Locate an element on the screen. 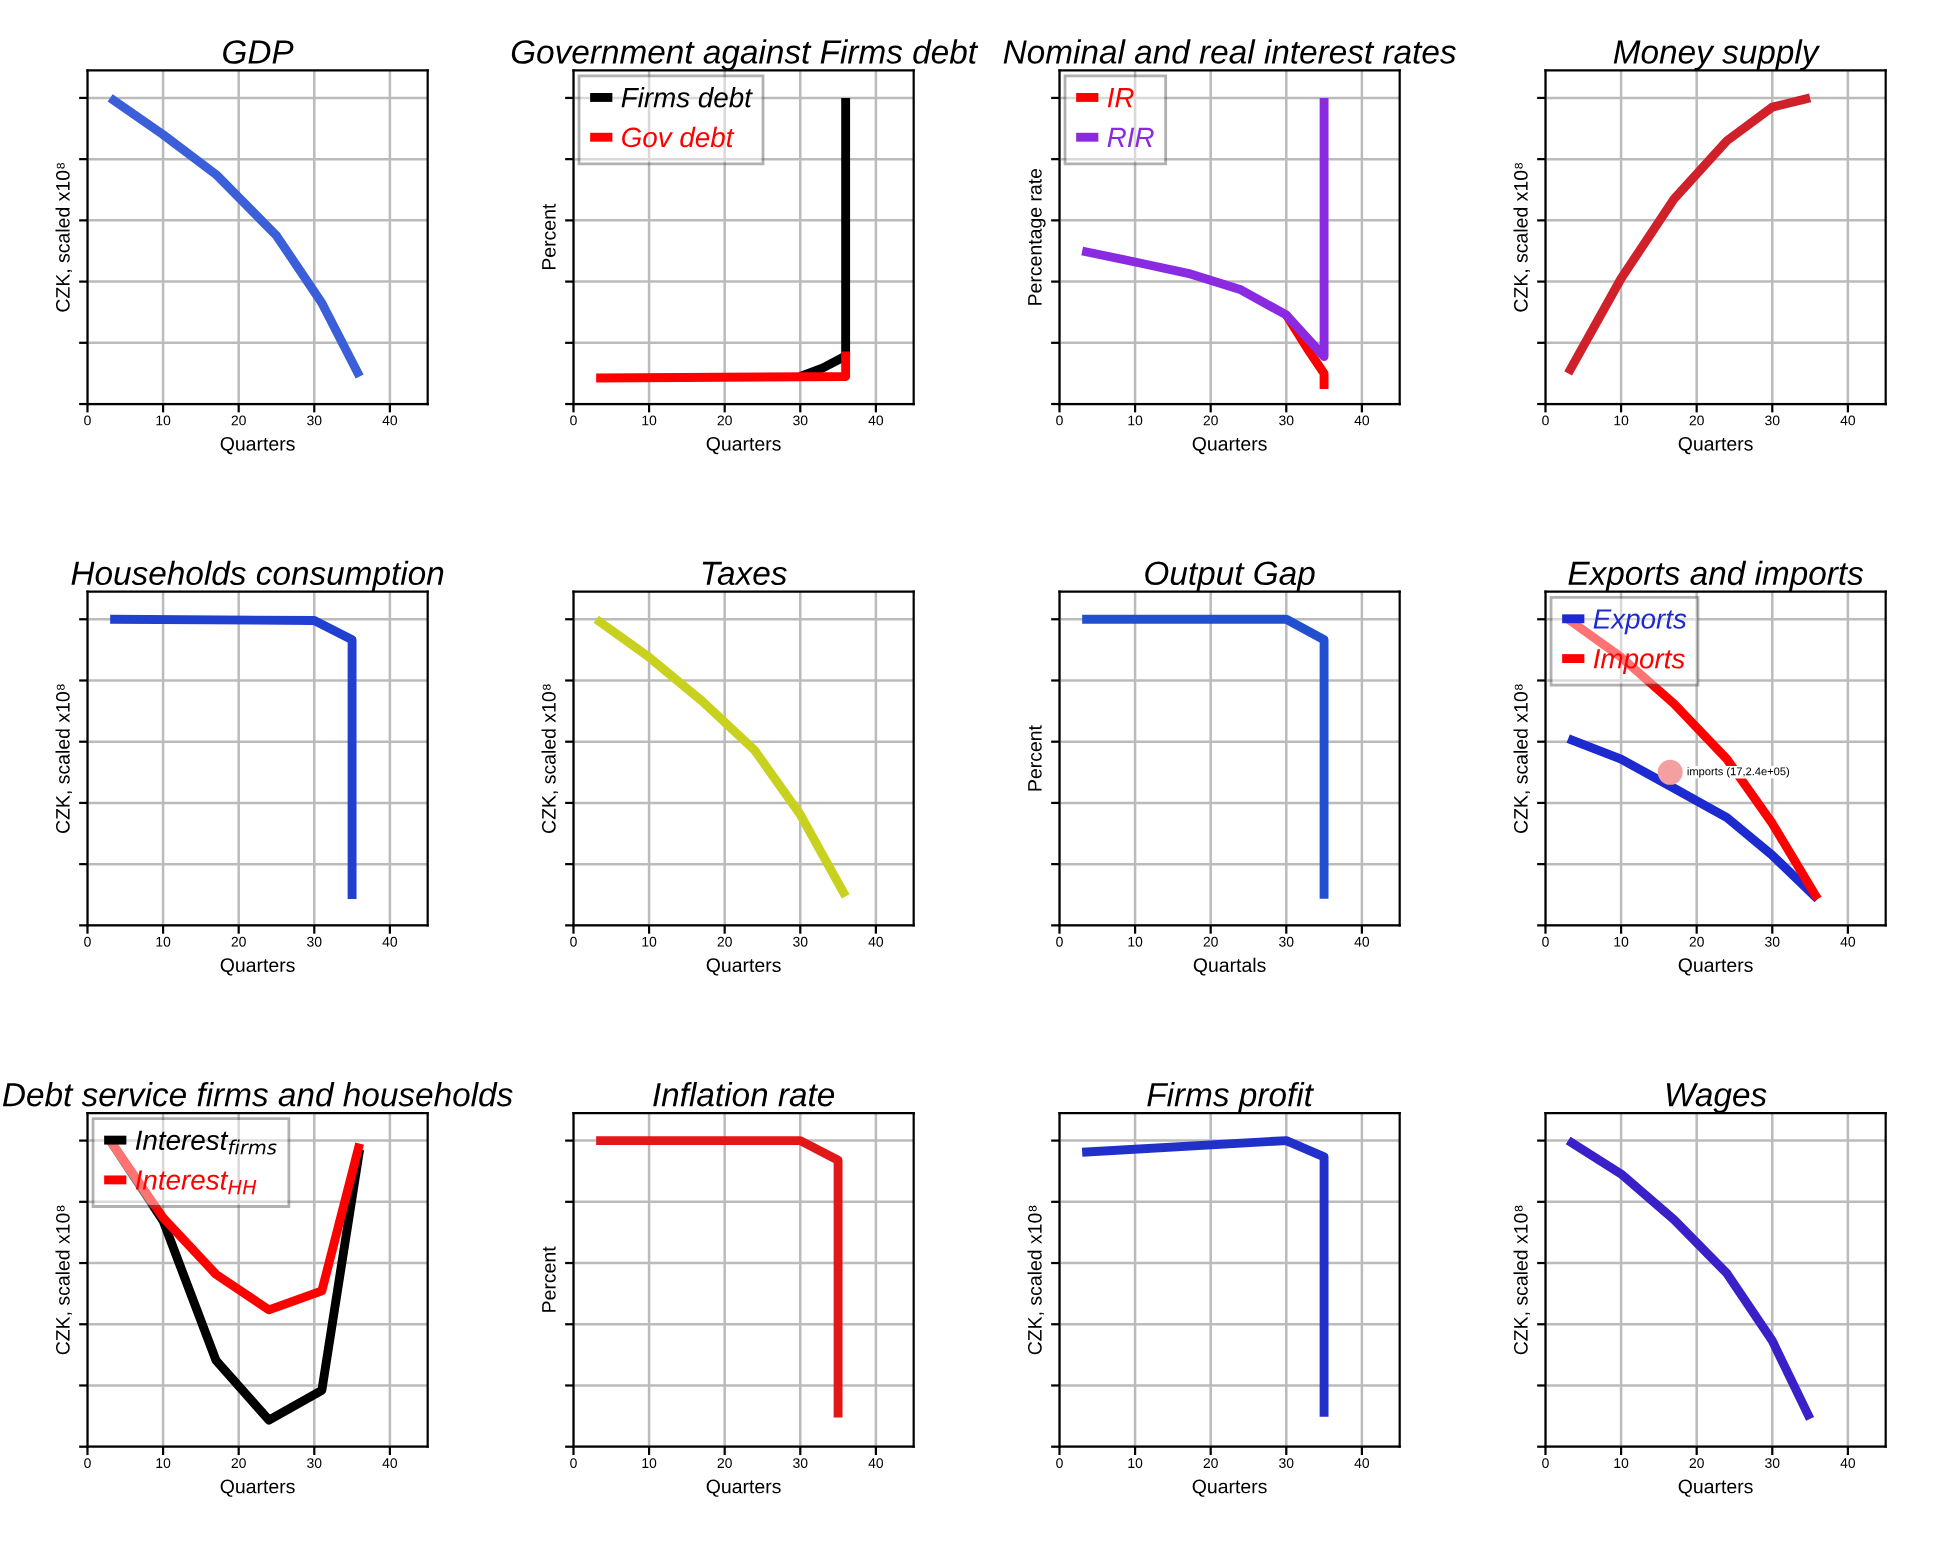 The image size is (1944, 1564). chart-title: Households consumption is located at coordinates (257, 576).